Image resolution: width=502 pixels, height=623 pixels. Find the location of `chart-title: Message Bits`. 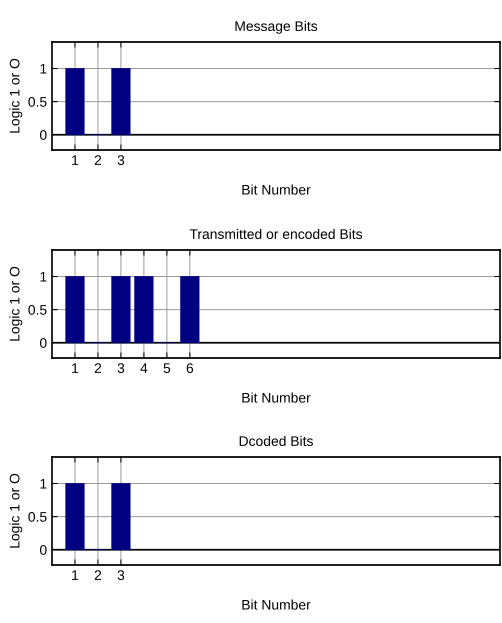

chart-title: Message Bits is located at coordinates (276, 27).